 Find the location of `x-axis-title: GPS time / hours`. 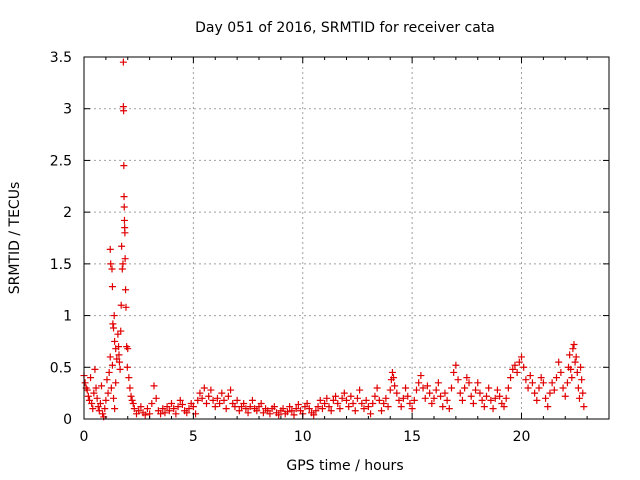

x-axis-title: GPS time / hours is located at coordinates (344, 466).